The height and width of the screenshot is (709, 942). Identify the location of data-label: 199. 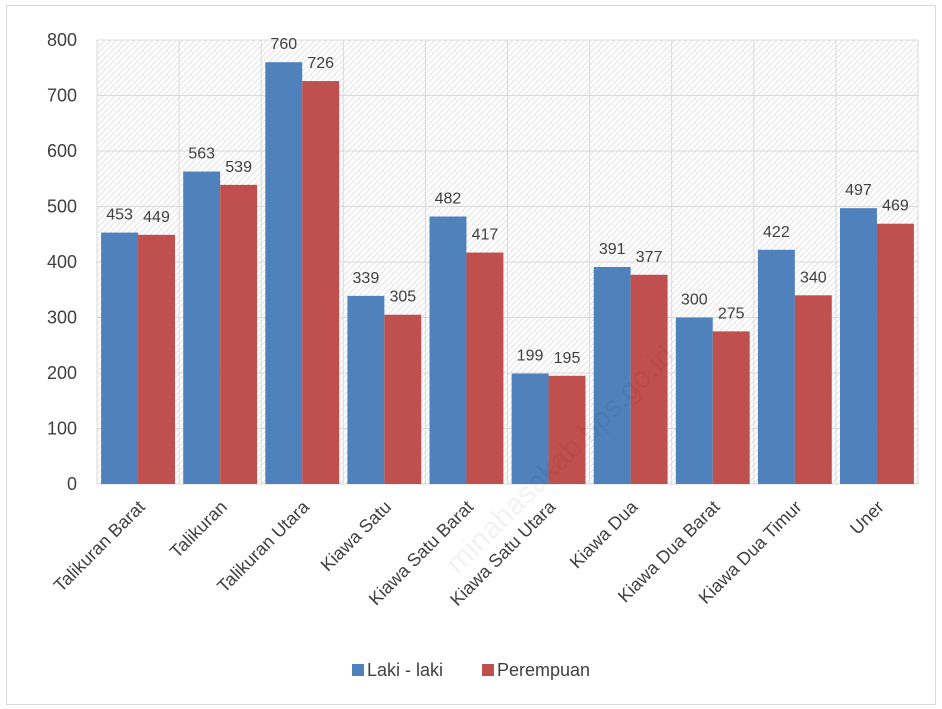
(530, 356).